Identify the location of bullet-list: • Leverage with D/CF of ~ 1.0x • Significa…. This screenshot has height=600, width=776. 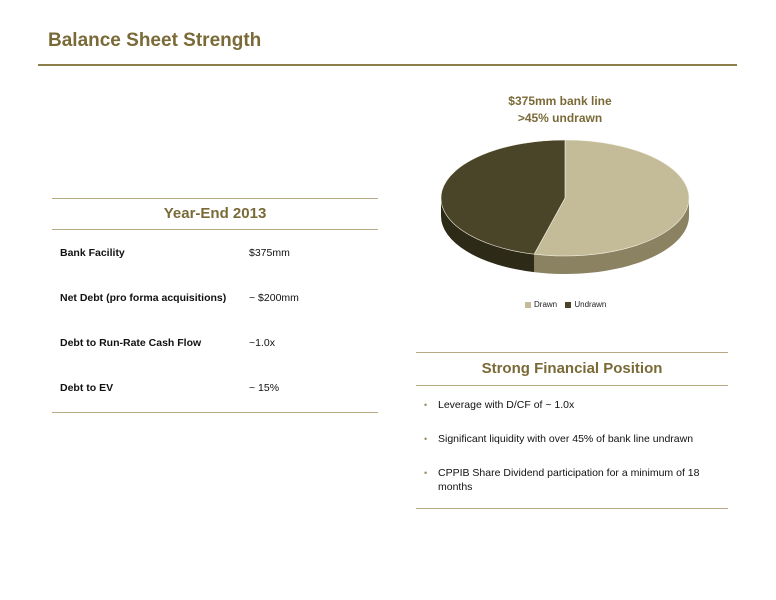
(572, 440).